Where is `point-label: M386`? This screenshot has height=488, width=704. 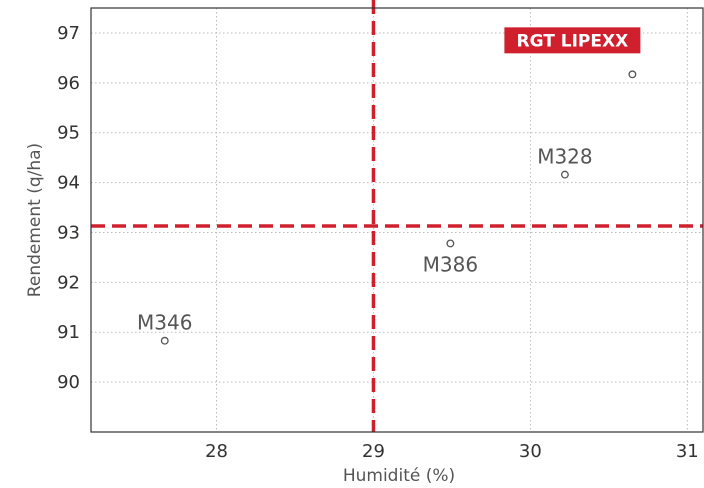 point-label: M386 is located at coordinates (450, 264).